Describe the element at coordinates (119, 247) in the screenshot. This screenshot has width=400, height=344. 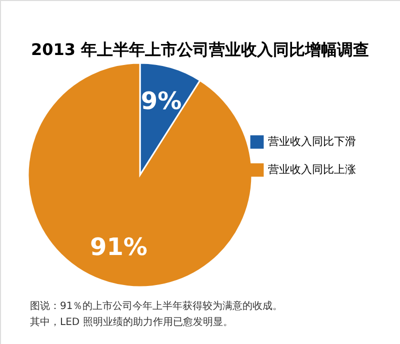
I see `data-label: 91%` at that location.